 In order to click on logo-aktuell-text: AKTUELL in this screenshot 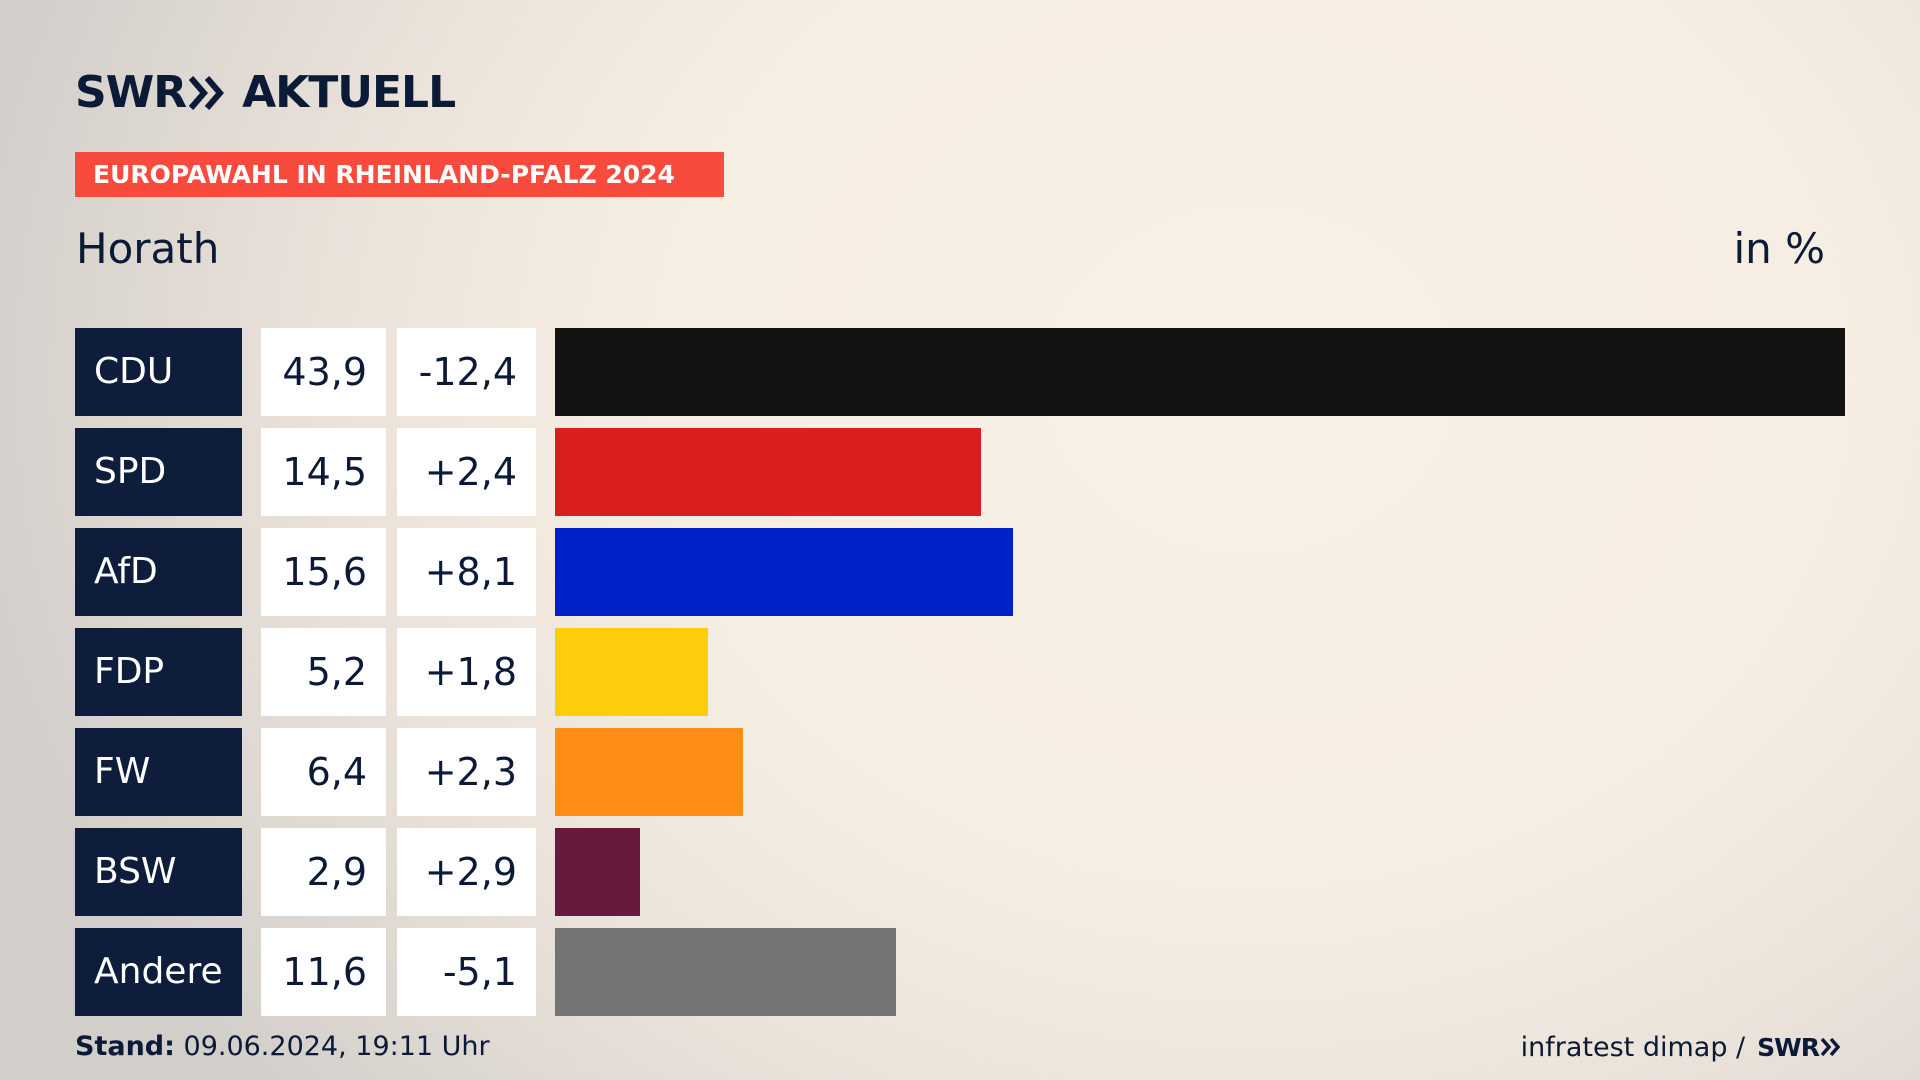, I will do `click(349, 92)`.